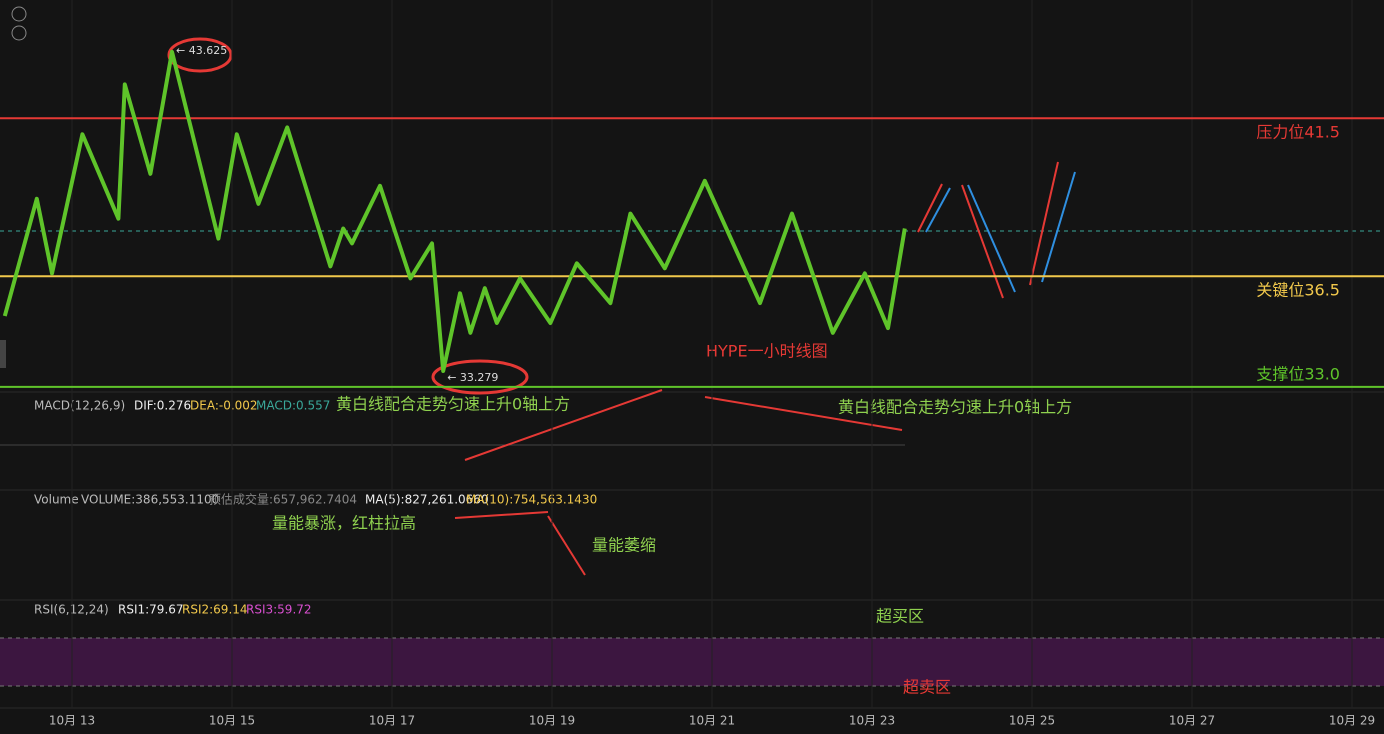  Describe the element at coordinates (927, 687) in the screenshot. I see `annotation: 超卖区` at that location.